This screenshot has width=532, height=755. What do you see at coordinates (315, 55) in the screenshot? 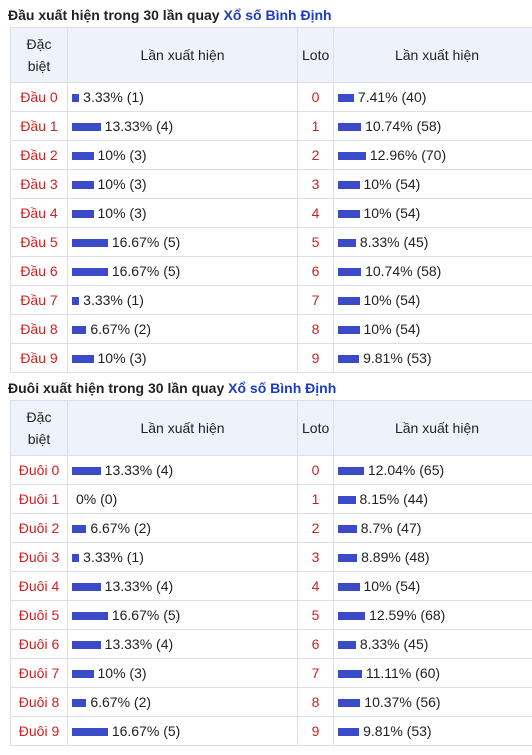
I see `header-cell: Loto` at bounding box center [315, 55].